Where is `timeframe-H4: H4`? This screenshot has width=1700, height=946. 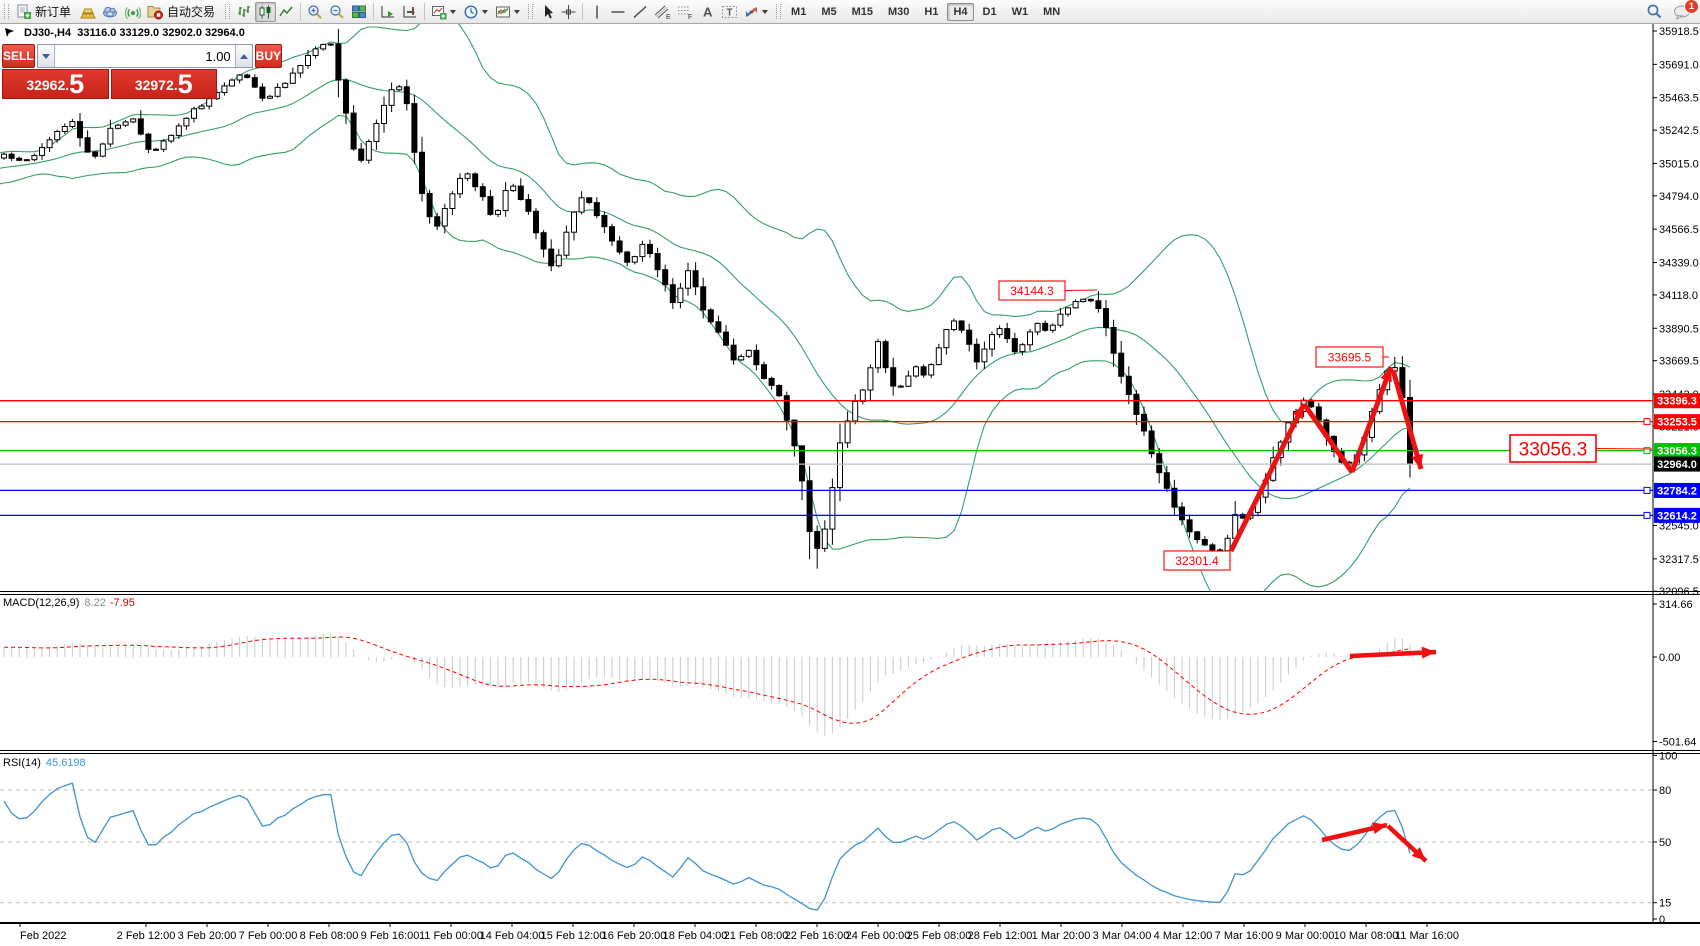 timeframe-H4: H4 is located at coordinates (960, 11).